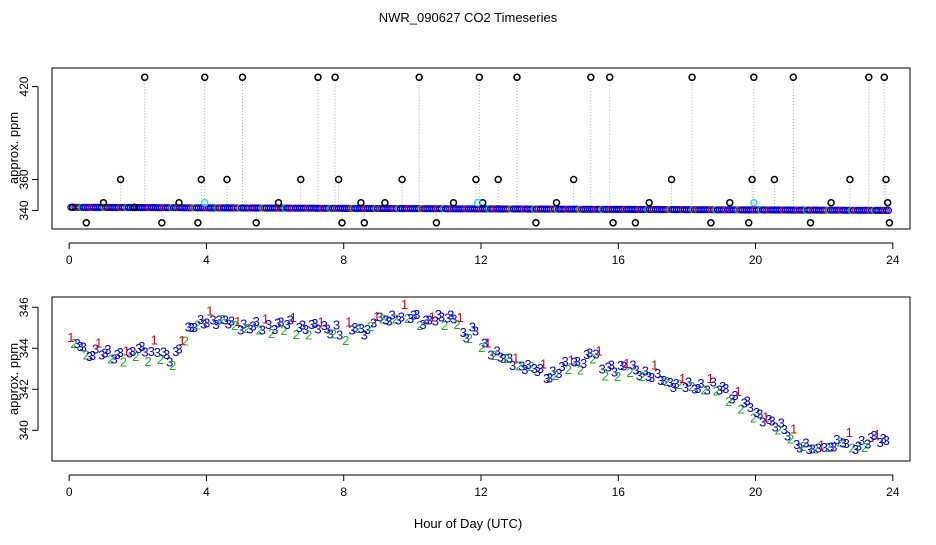 The width and height of the screenshot is (936, 545). I want to click on top-y-axis-label: approx. ppm, so click(13, 148).